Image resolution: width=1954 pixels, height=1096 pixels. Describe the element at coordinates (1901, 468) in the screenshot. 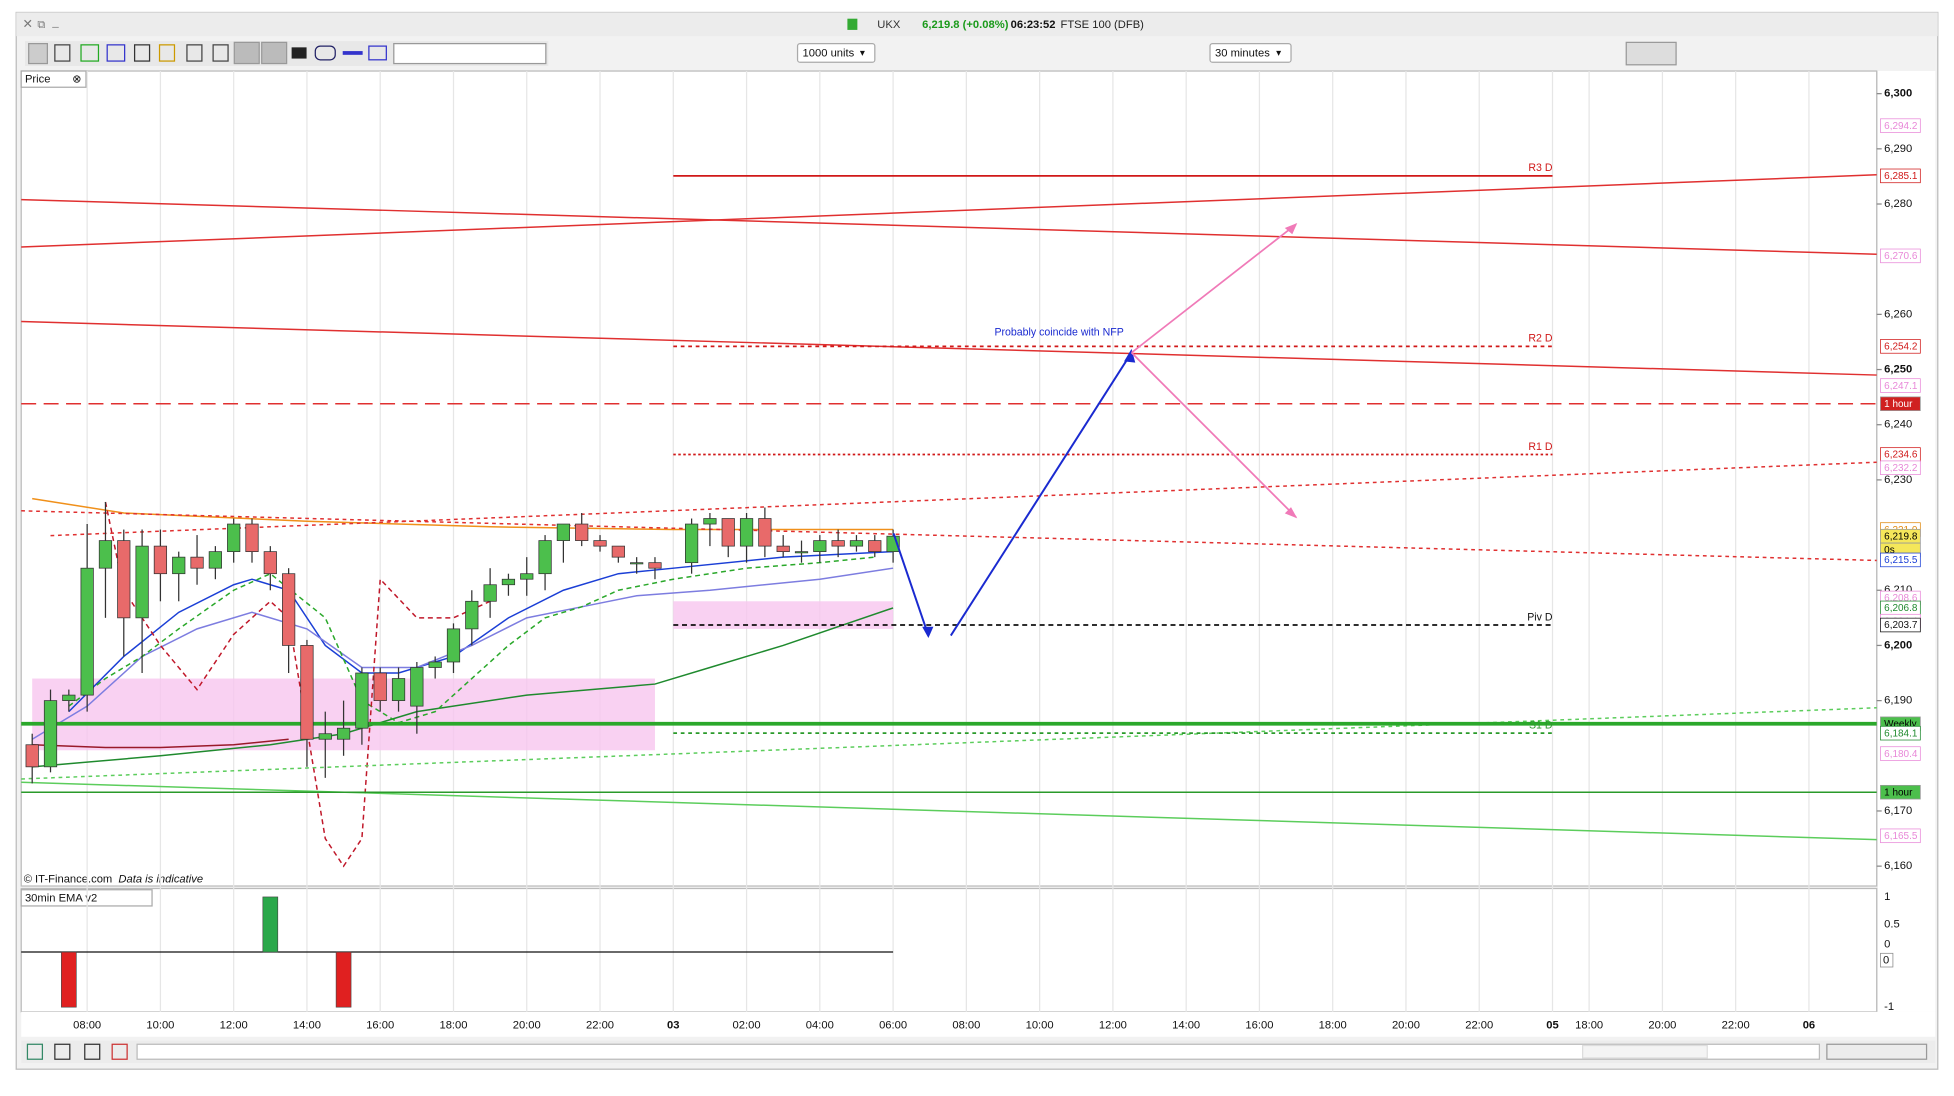

I see `price-tag-label: 6,232.2` at that location.